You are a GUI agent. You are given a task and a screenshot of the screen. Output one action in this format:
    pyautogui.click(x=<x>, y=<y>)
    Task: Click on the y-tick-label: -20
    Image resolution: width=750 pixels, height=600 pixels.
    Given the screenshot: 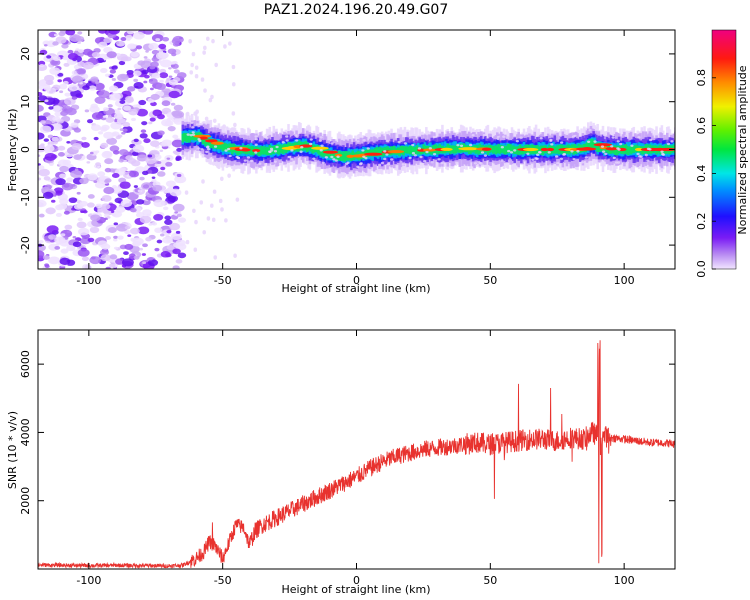 What is the action you would take?
    pyautogui.click(x=25, y=245)
    